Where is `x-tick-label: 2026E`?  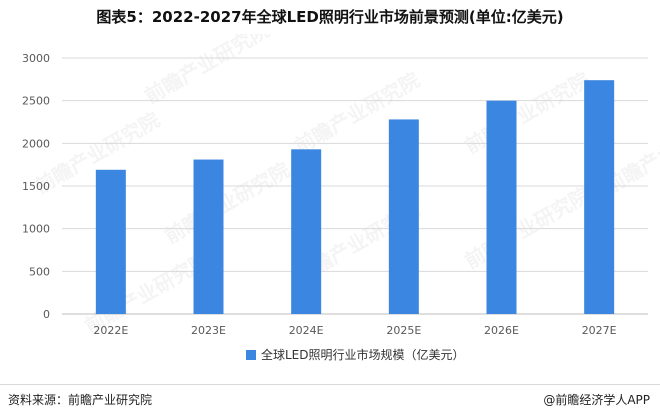
x-tick-label: 2026E is located at coordinates (501, 330).